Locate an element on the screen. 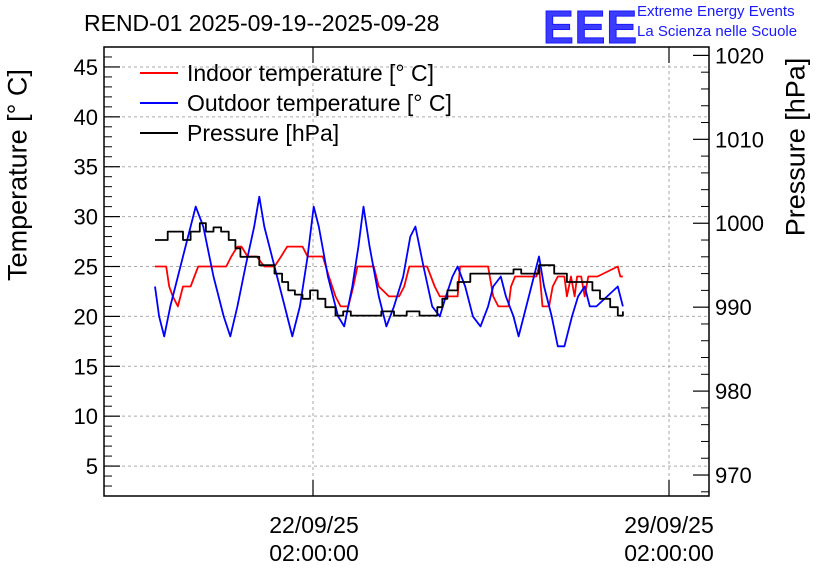 Image resolution: width=836 pixels, height=572 pixels. x-tick-date: 29/09/25 is located at coordinates (669, 525).